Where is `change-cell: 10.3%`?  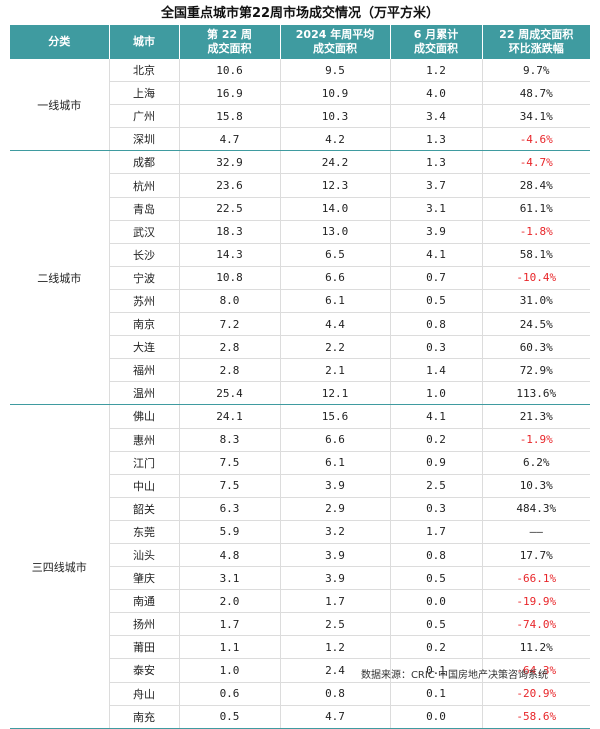
change-cell: 10.3% is located at coordinates (536, 486).